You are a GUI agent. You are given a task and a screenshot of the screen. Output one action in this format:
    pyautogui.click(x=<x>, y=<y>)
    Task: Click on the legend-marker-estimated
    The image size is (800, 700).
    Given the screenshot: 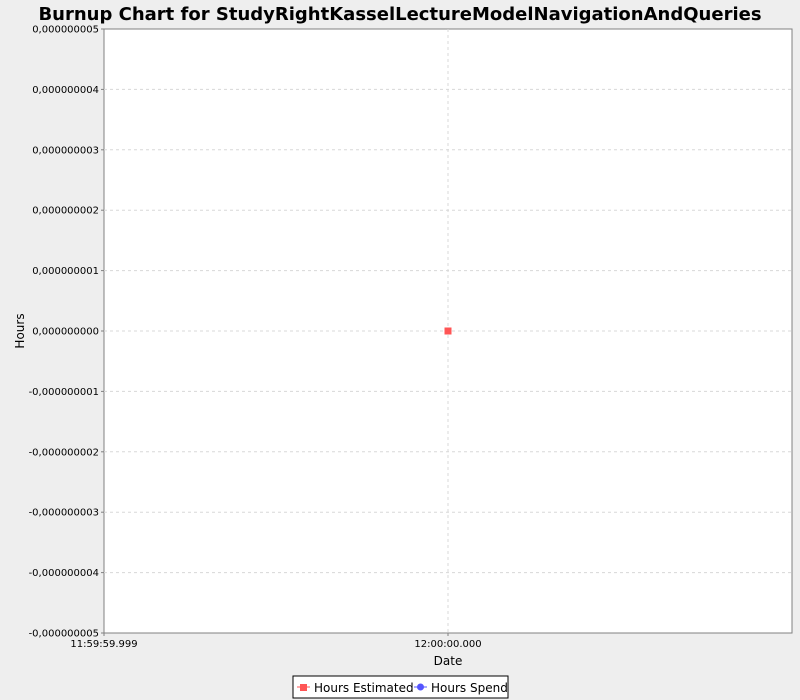 What is the action you would take?
    pyautogui.click(x=303, y=687)
    